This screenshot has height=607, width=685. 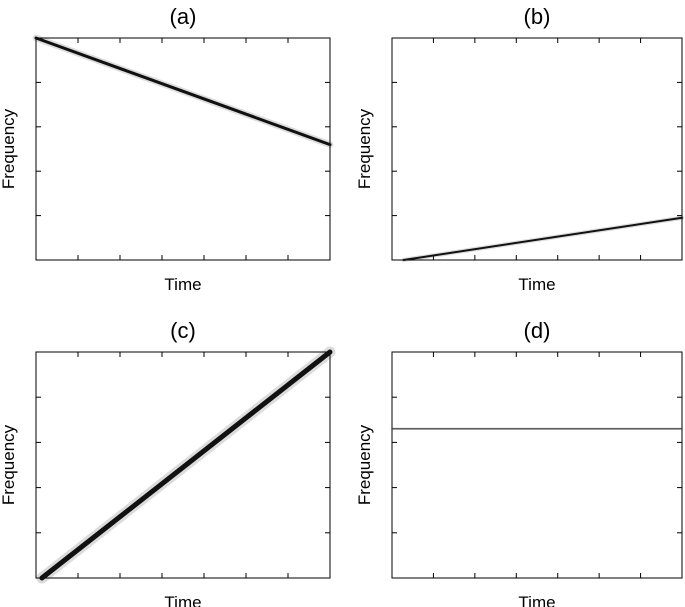 What do you see at coordinates (537, 16) in the screenshot?
I see `subplot-title: (b)` at bounding box center [537, 16].